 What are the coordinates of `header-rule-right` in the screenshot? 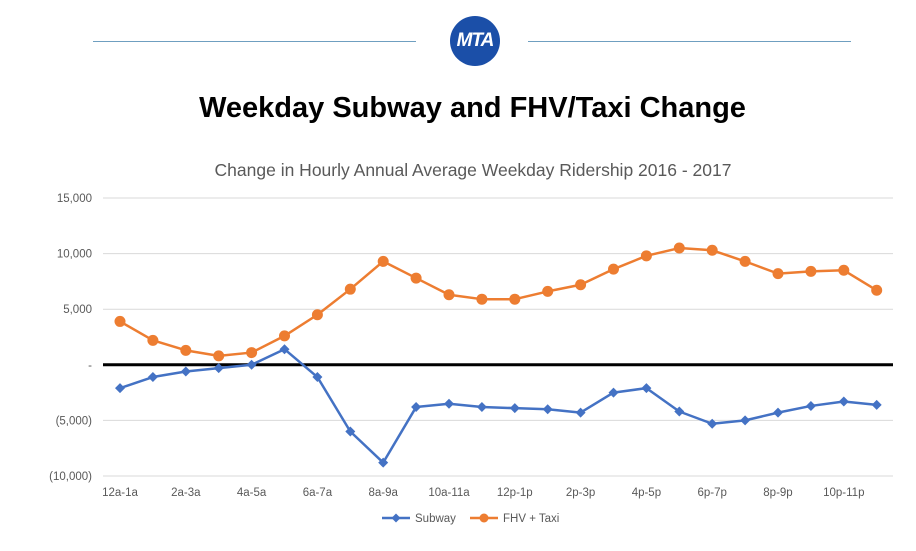 It's located at (689, 41).